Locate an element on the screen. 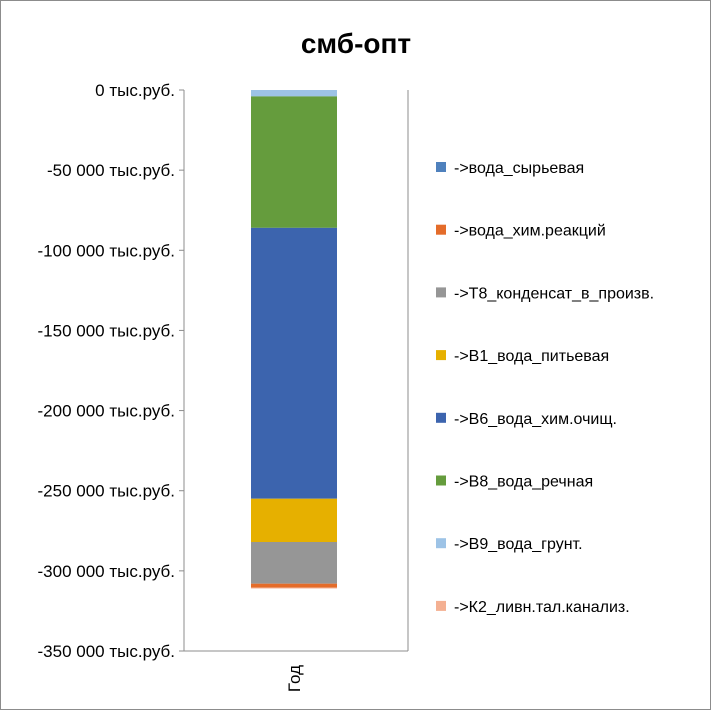  y-tick-label: -150 000 тыс.руб. is located at coordinates (106, 330).